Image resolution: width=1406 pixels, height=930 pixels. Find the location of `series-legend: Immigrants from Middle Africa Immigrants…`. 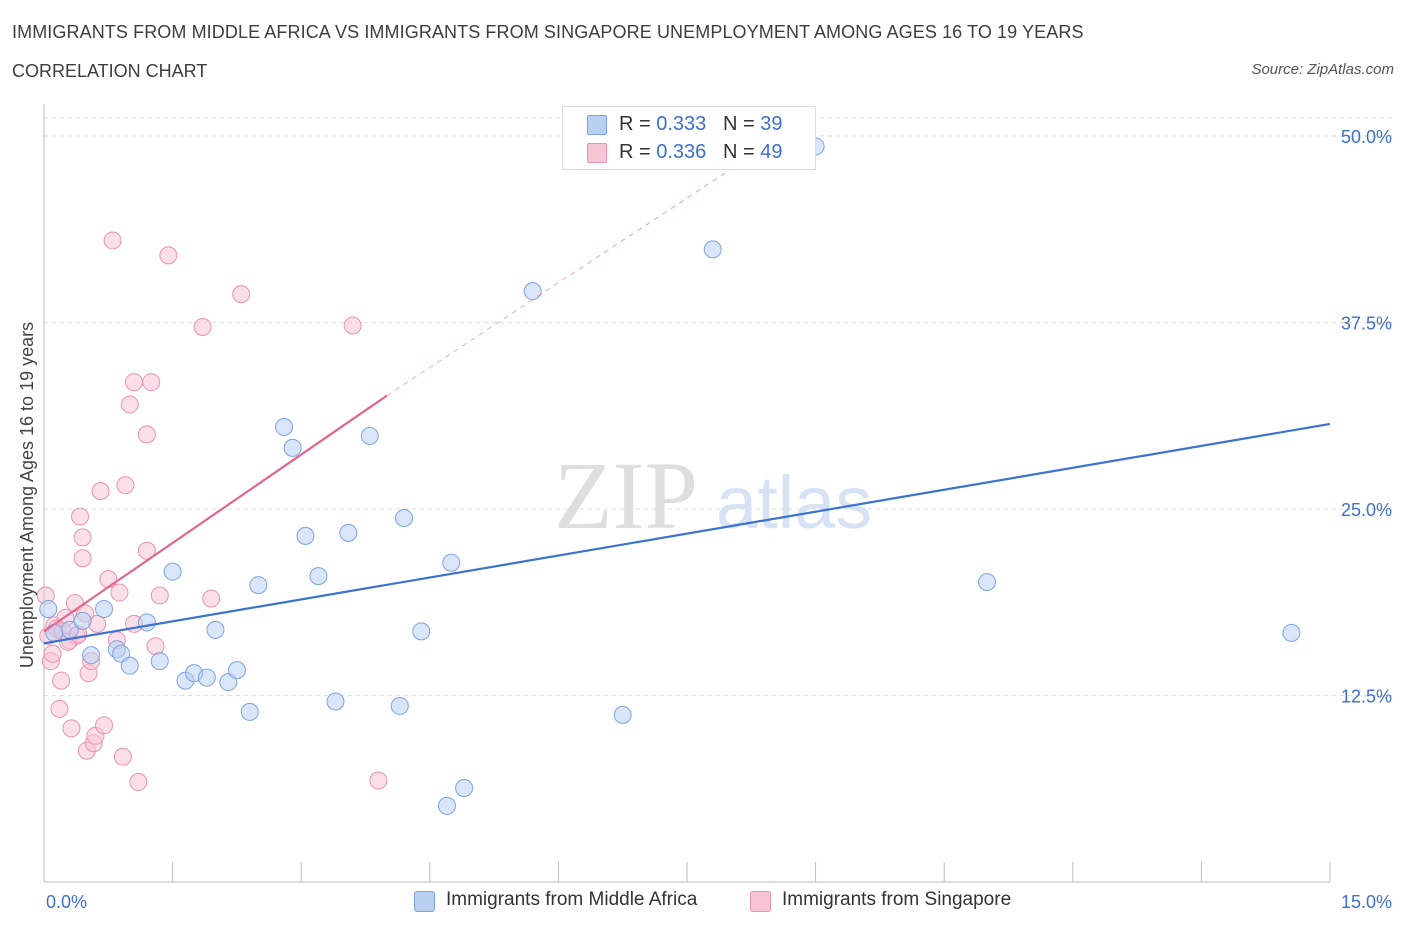

series-legend: Immigrants from Middle Africa Immigrants… is located at coordinates (703, 901).